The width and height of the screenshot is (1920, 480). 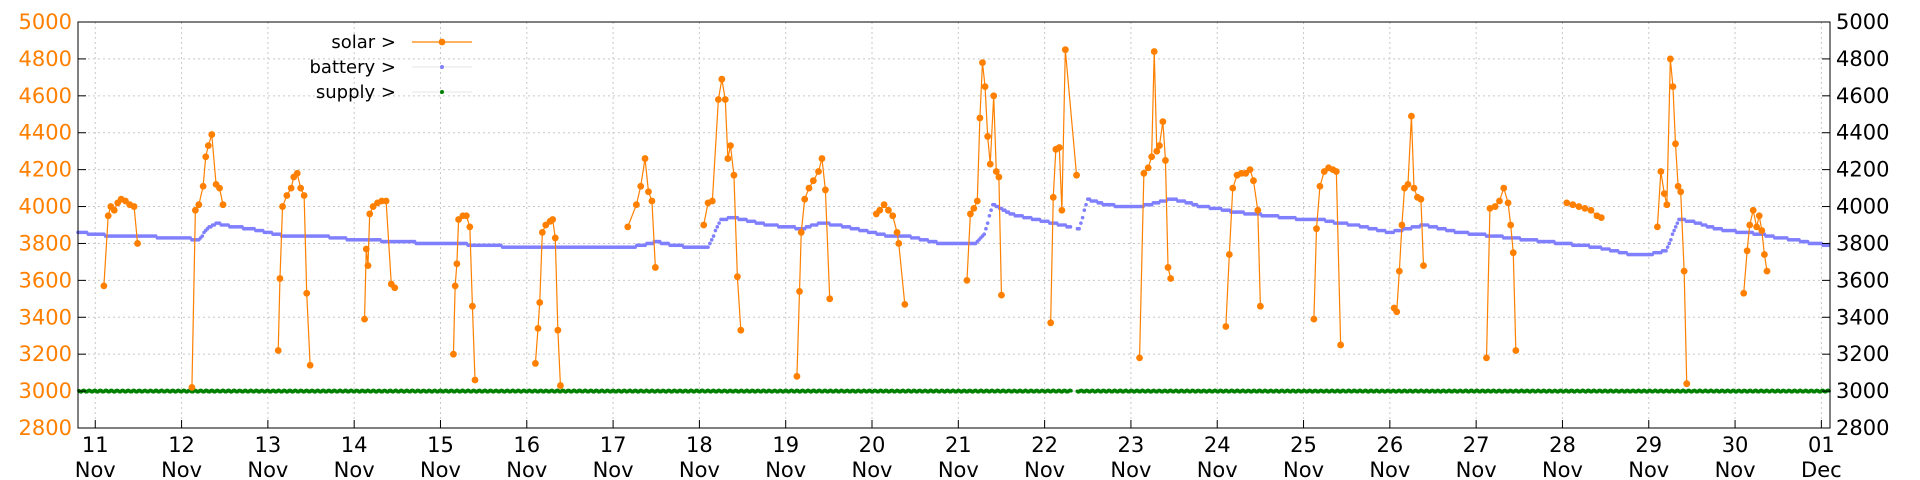 I want to click on legend-battery-marker, so click(x=442, y=67).